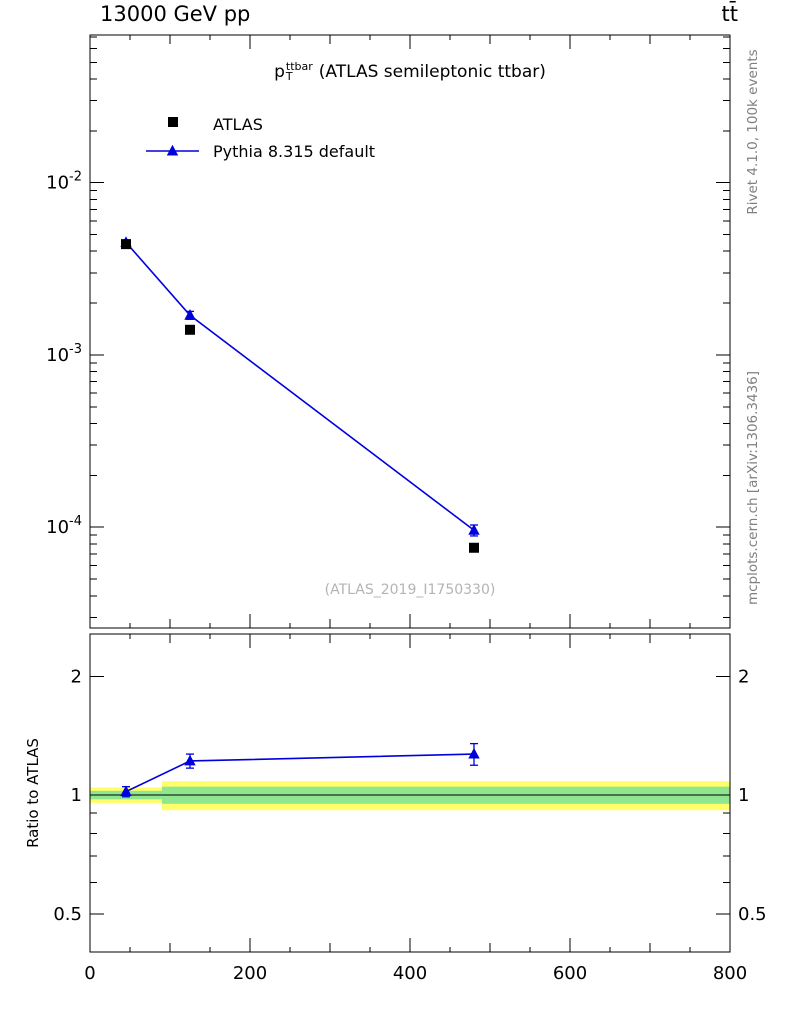 This screenshot has height=1024, width=786. Describe the element at coordinates (410, 973) in the screenshot. I see `x-tick-label: 400` at that location.